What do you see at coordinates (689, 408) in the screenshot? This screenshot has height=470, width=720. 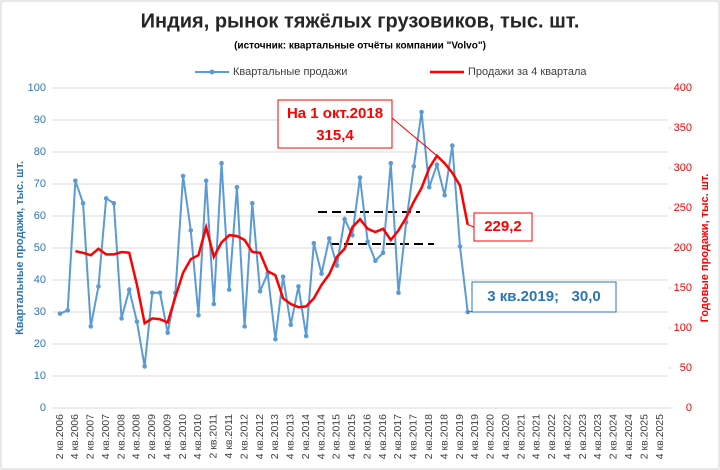 I see `y2-tick-label: 0` at bounding box center [689, 408].